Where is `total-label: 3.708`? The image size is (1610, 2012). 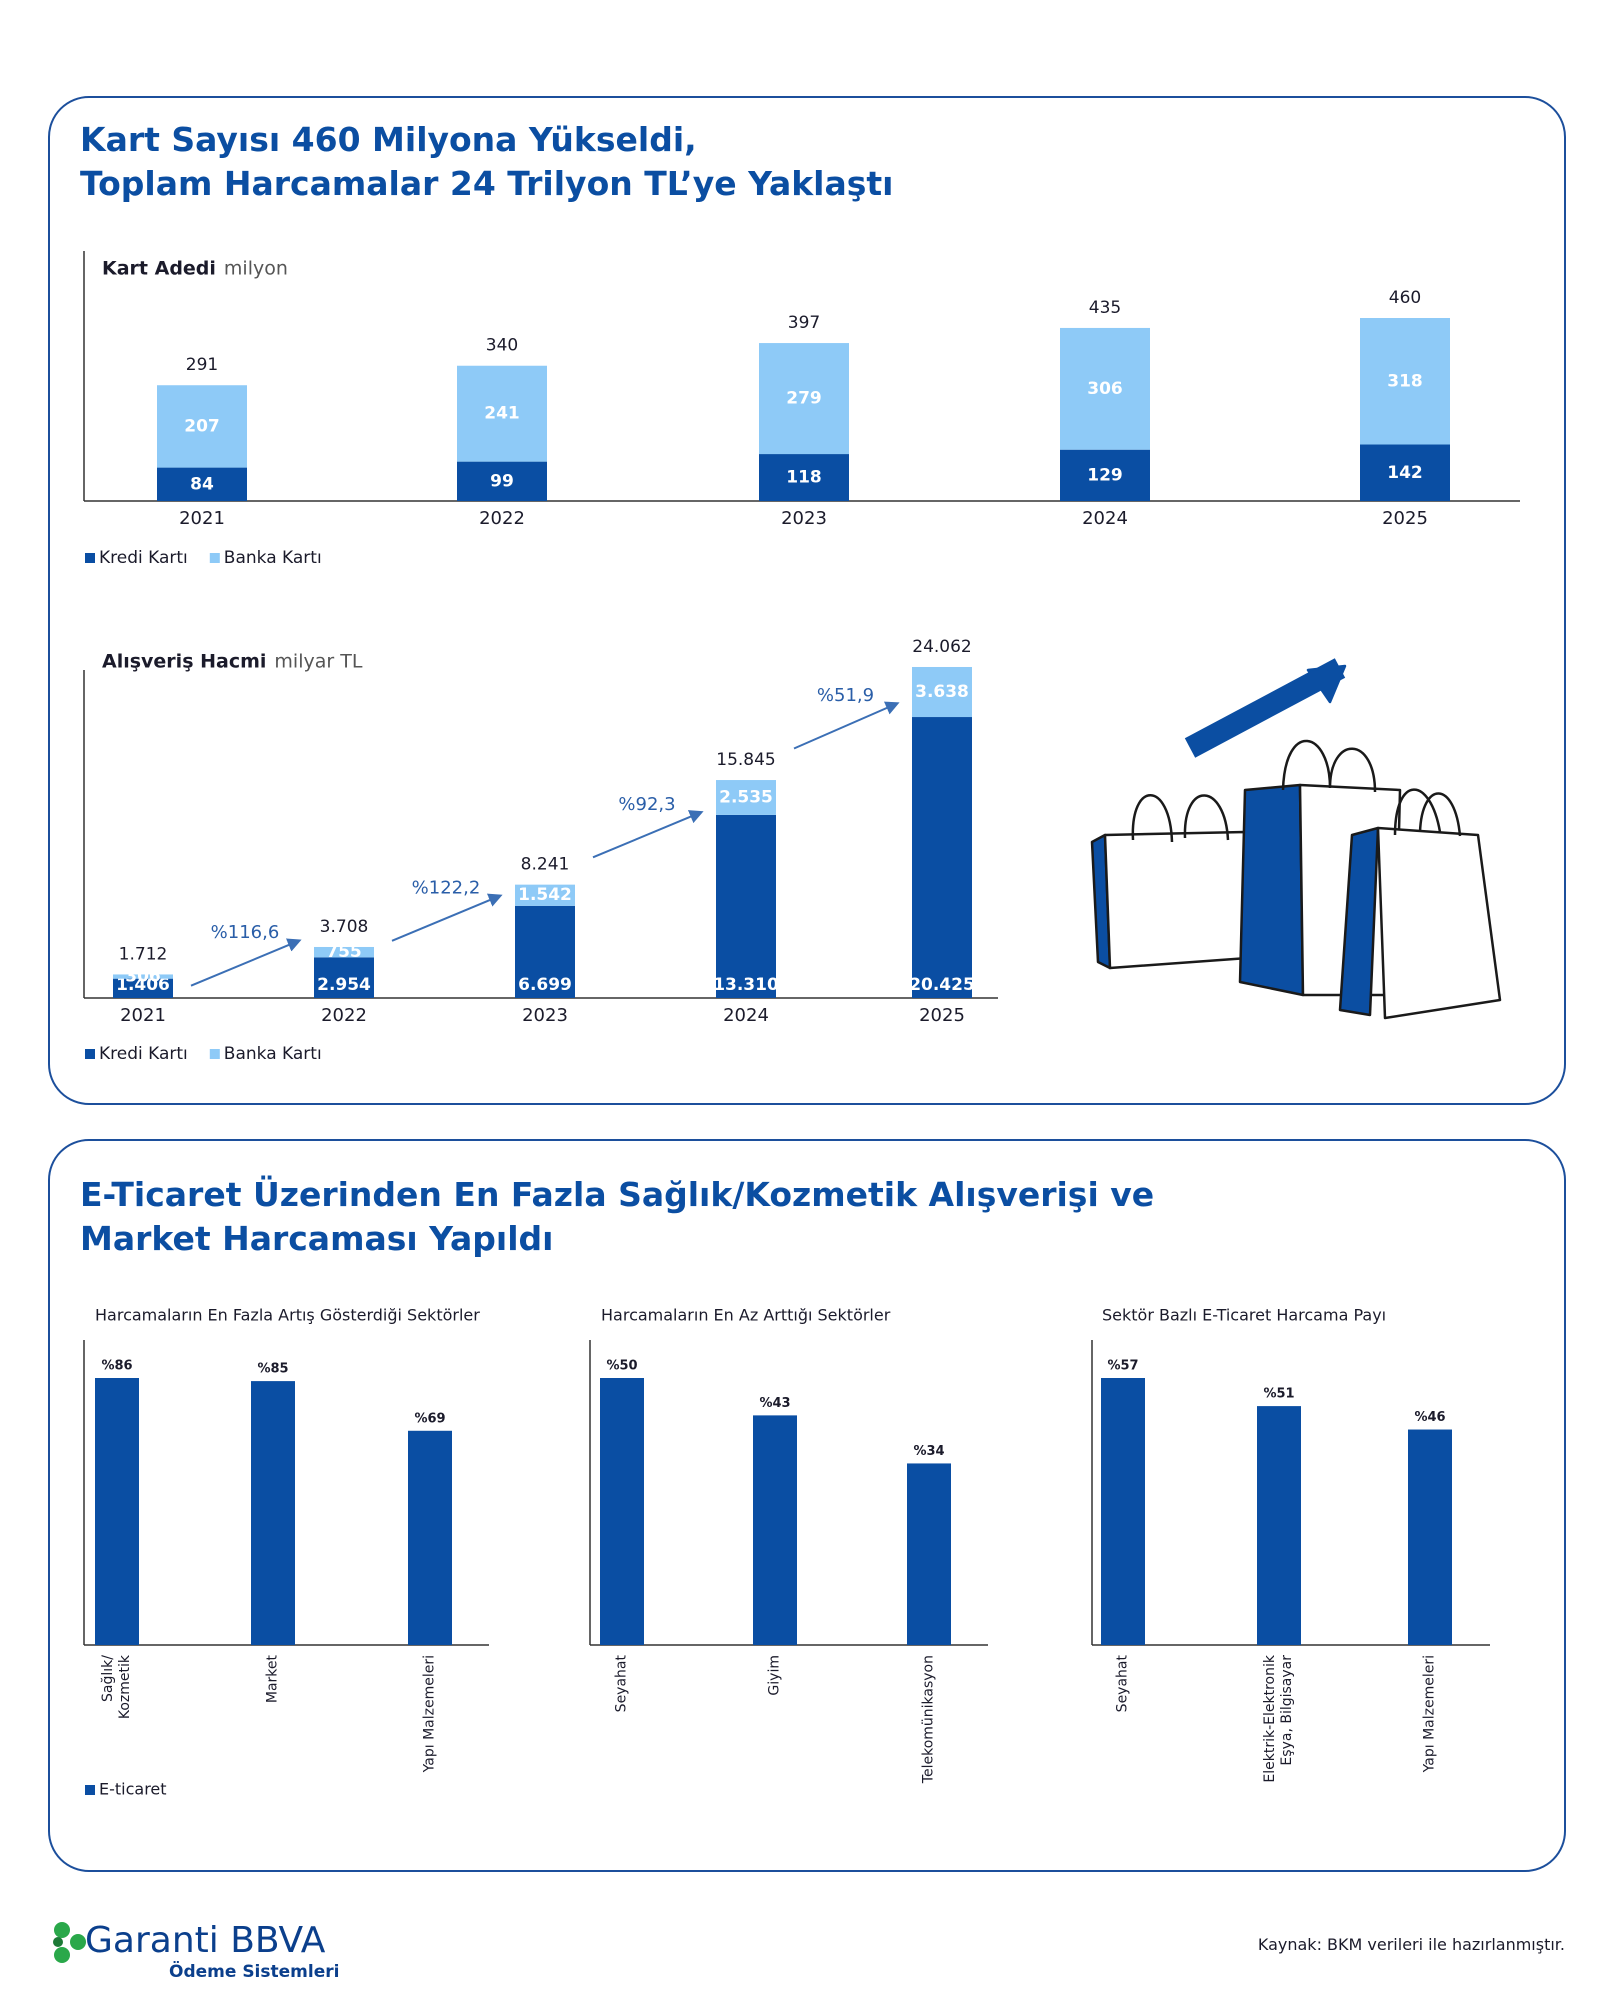
total-label: 3.708 is located at coordinates (344, 927).